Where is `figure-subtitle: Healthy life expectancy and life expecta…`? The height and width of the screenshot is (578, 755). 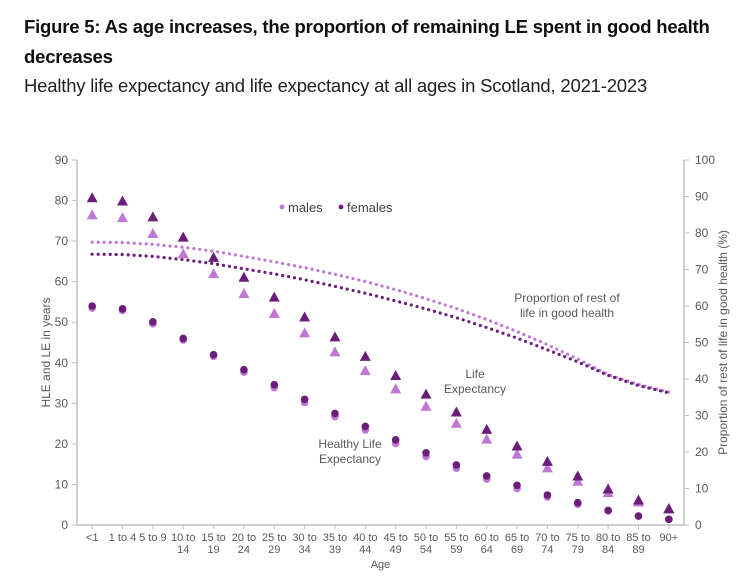
figure-subtitle: Healthy life expectancy and life expecta… is located at coordinates (336, 85).